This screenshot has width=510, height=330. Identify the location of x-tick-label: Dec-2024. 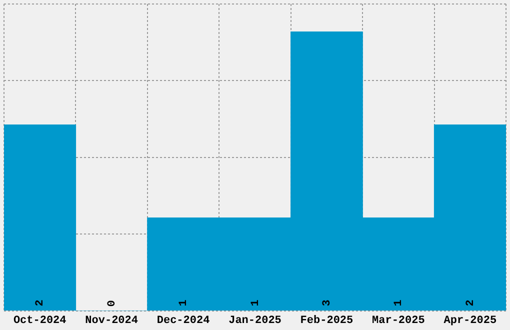
(183, 321).